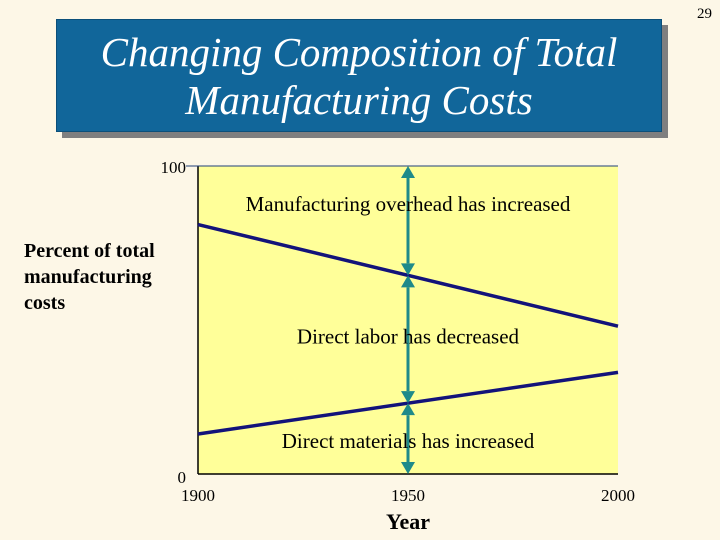 This screenshot has height=540, width=720. What do you see at coordinates (198, 495) in the screenshot?
I see `x-tick-label-1900: 1900` at bounding box center [198, 495].